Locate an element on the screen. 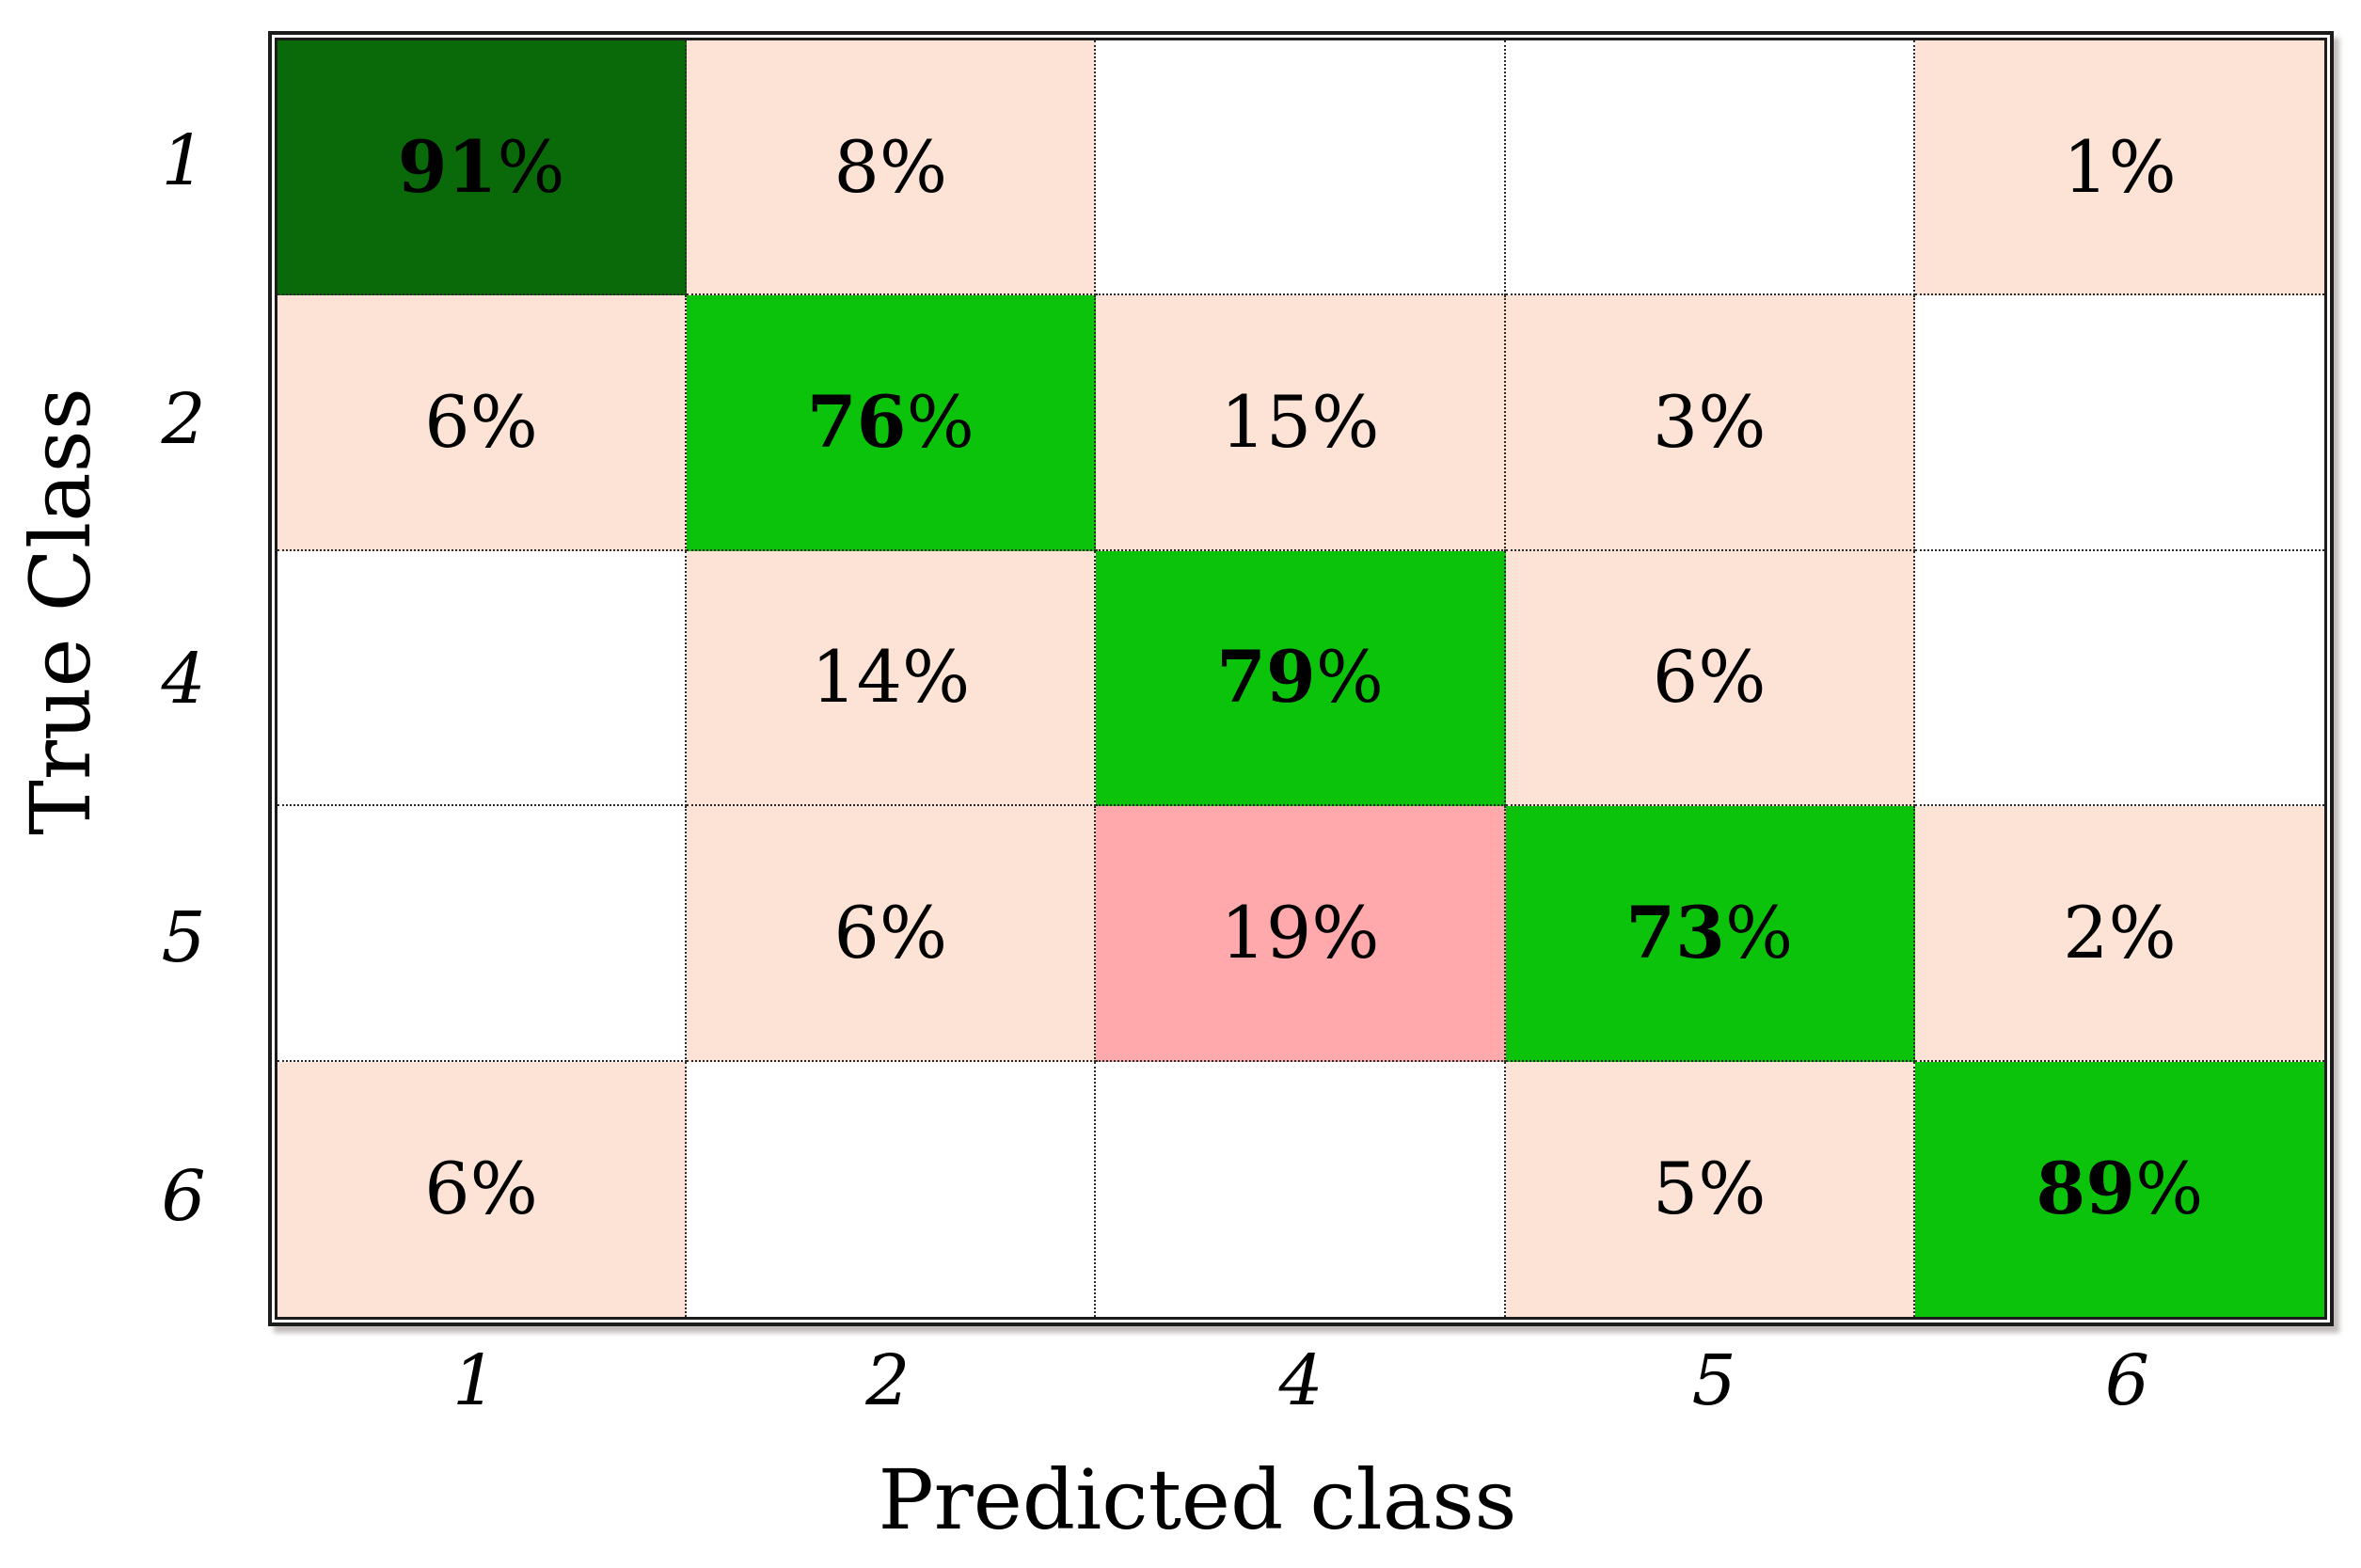 The image size is (2361, 1568). x-tick-label-2: 2 is located at coordinates (888, 1380).